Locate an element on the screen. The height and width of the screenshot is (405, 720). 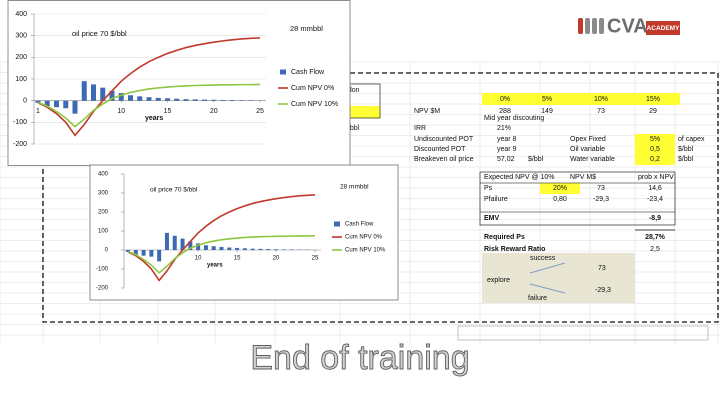
table-border is located at coordinates (577, 198).